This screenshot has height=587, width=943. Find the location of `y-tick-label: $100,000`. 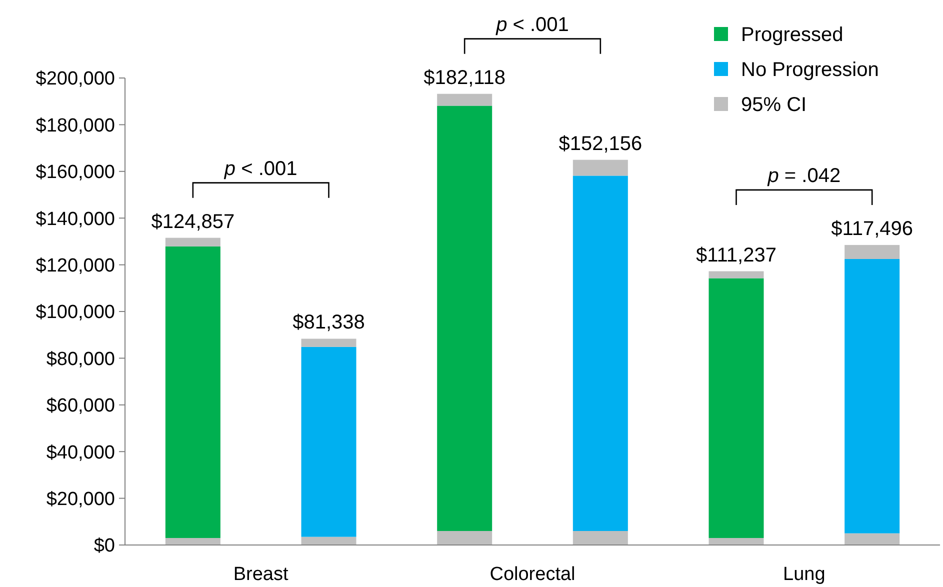

y-tick-label: $100,000 is located at coordinates (75, 313).